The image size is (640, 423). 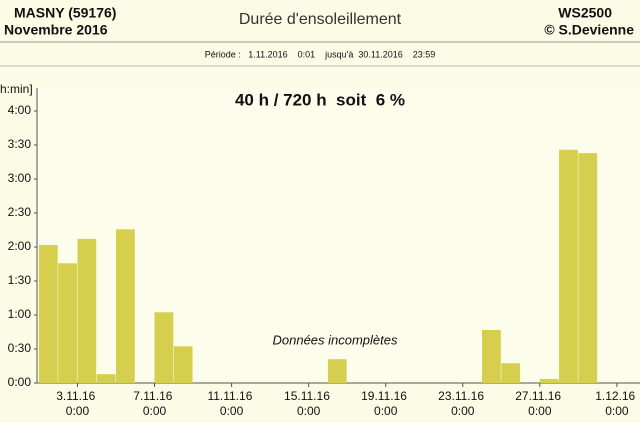 I want to click on annotation: Données incomplètes, so click(x=335, y=339).